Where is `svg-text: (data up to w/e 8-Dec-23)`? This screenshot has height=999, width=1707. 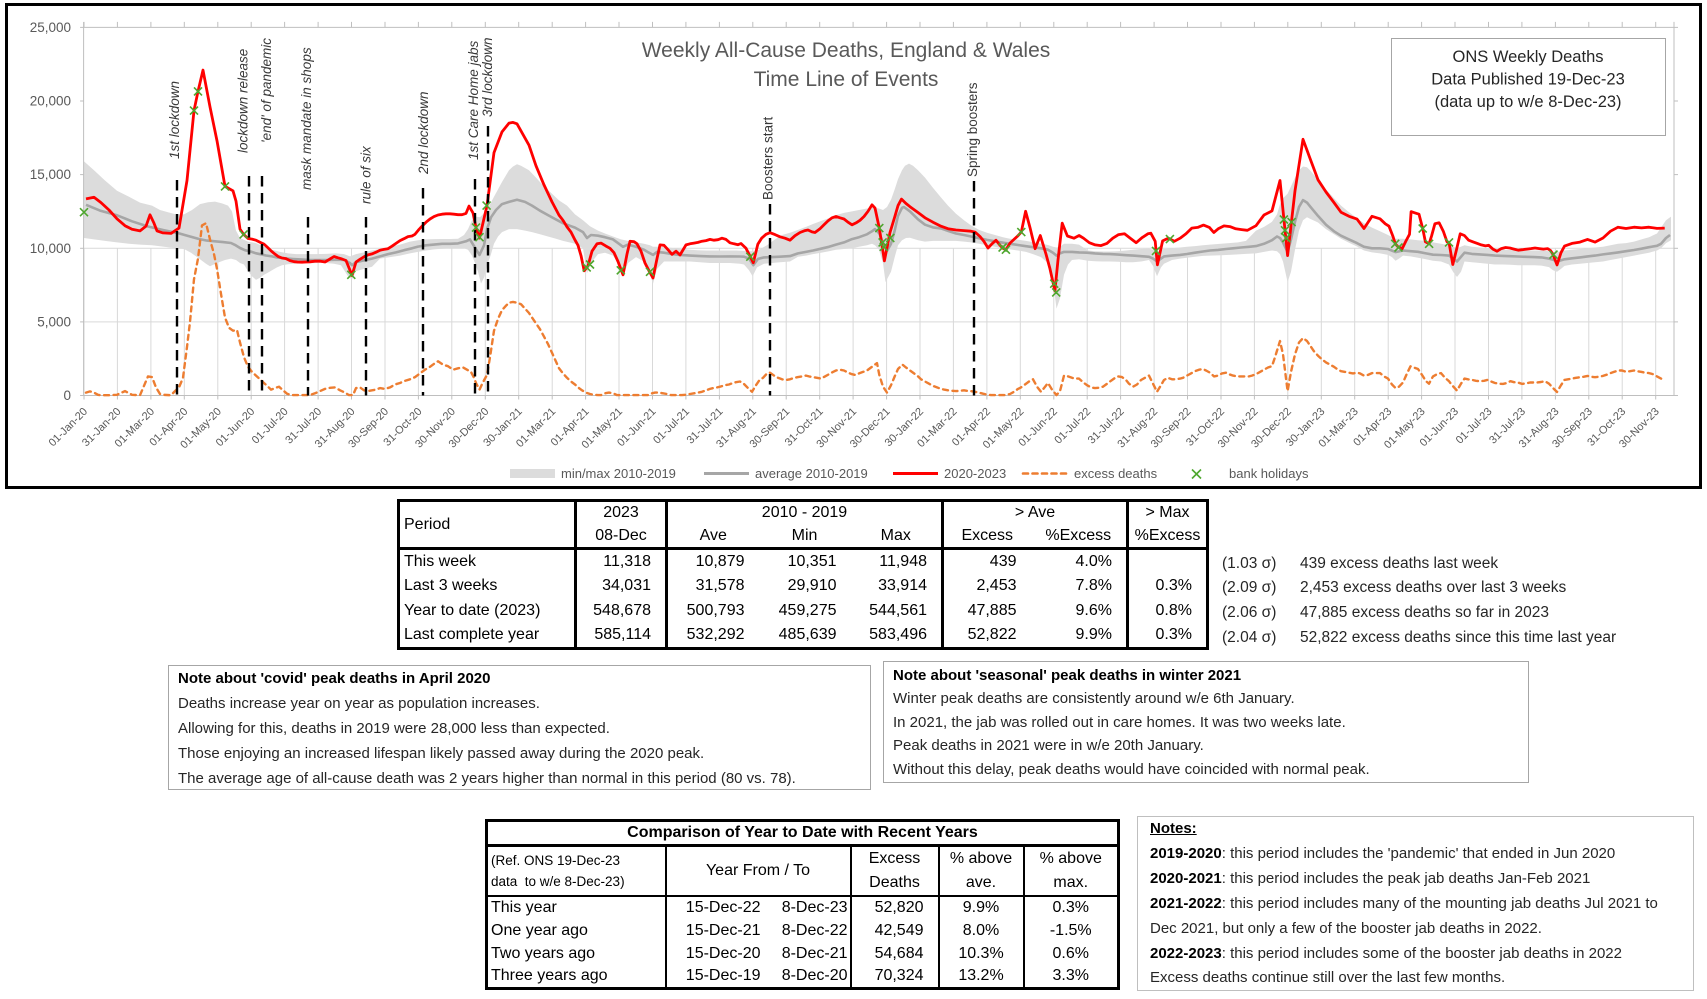
svg-text: (data up to w/e 8-Dec-23) is located at coordinates (1527, 102).